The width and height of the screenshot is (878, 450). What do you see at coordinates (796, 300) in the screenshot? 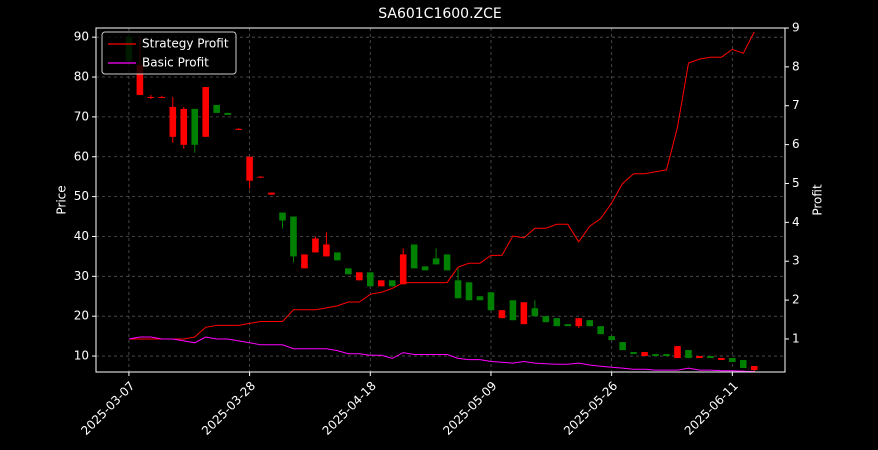
I see `y2-tick-label: 2` at bounding box center [796, 300].